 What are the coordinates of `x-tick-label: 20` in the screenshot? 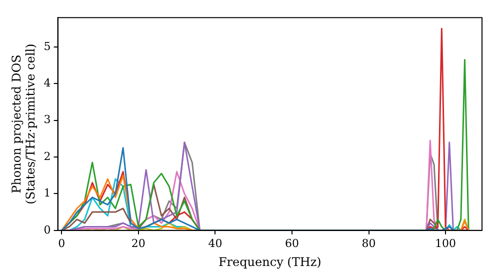 It's located at (138, 243).